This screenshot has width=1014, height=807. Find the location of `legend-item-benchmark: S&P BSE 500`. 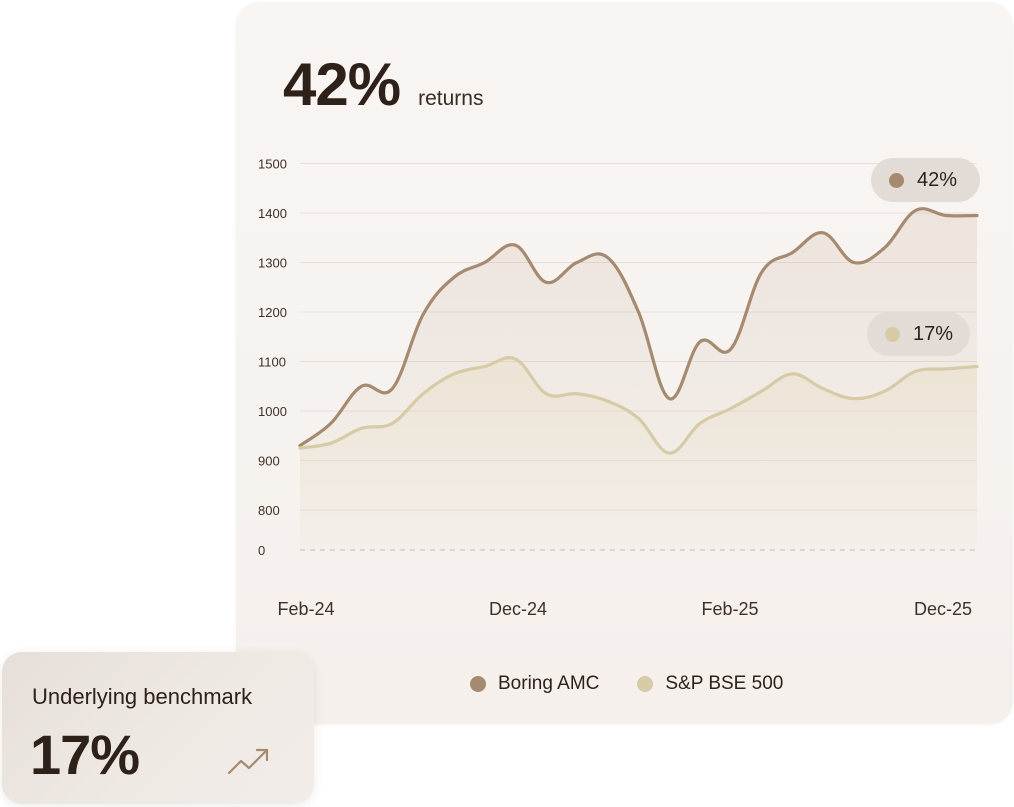

legend-item-benchmark: S&P BSE 500 is located at coordinates (710, 684).